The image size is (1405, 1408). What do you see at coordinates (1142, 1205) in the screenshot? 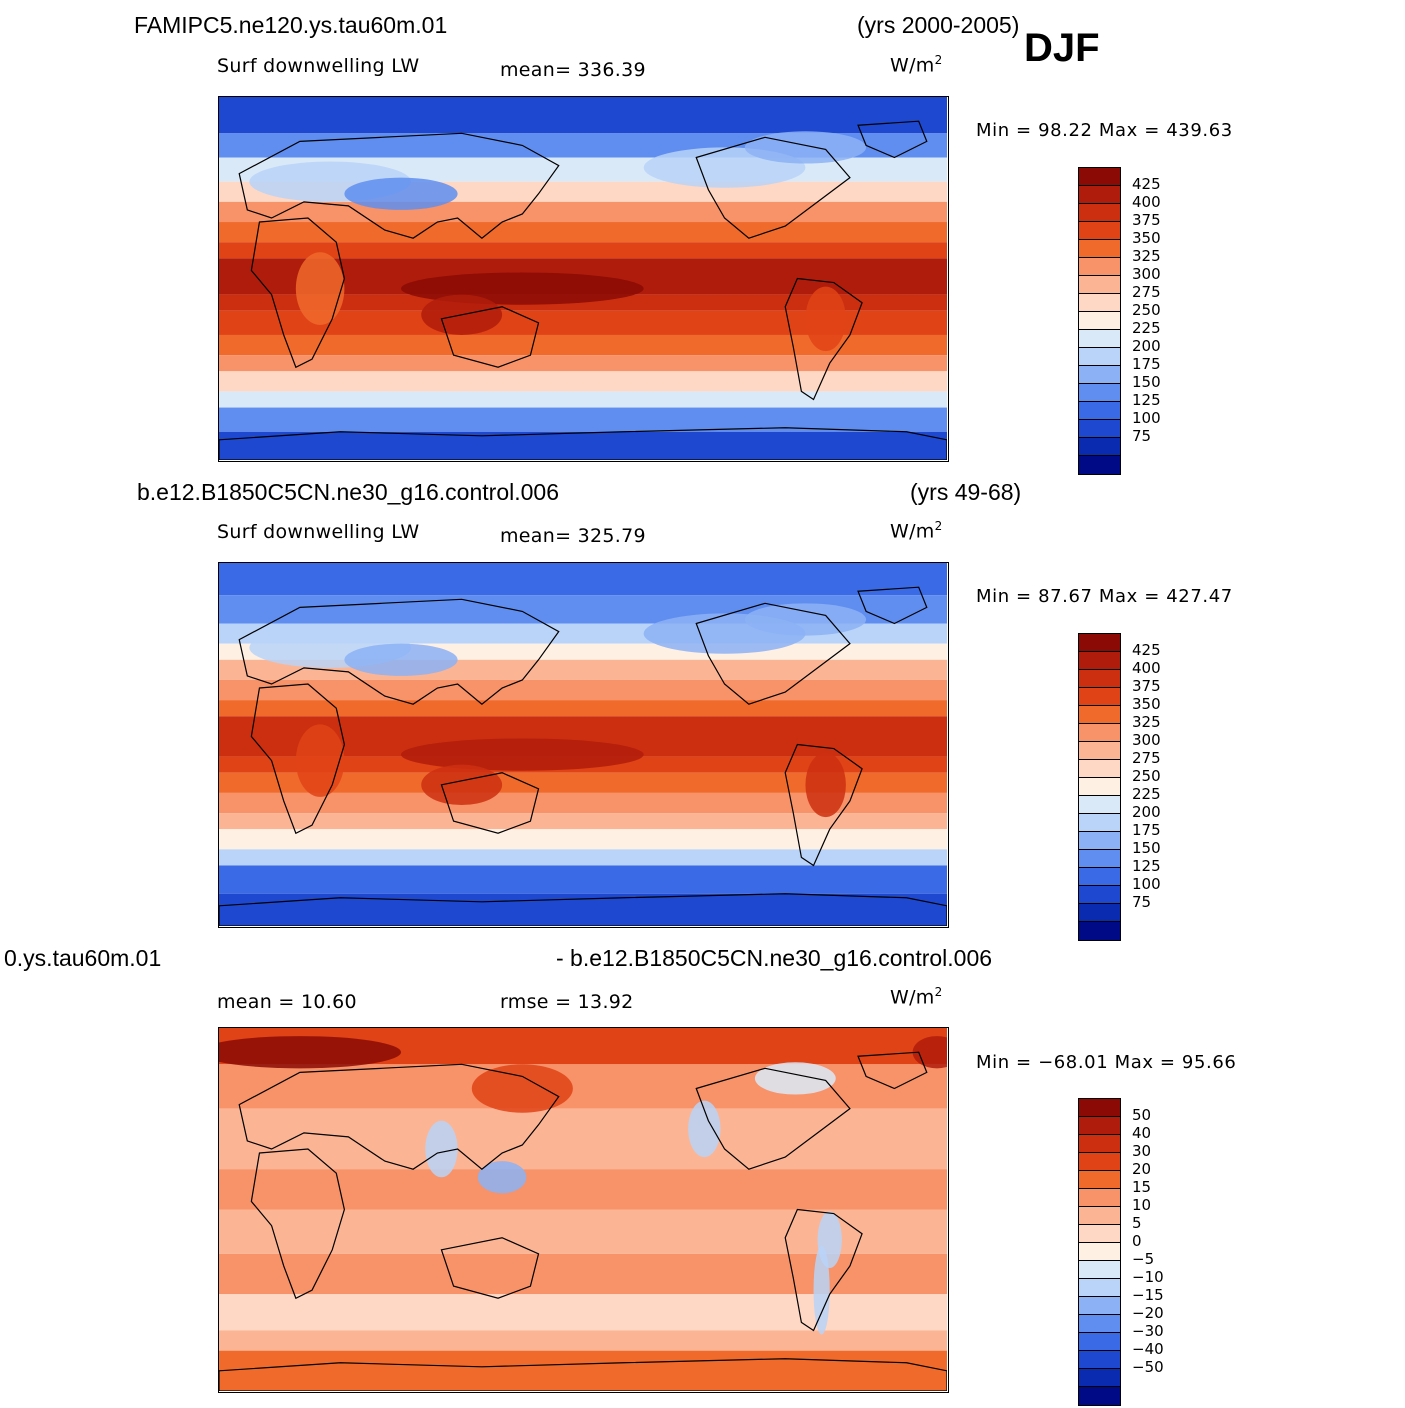
I see `colorbar-label: 10` at bounding box center [1142, 1205].